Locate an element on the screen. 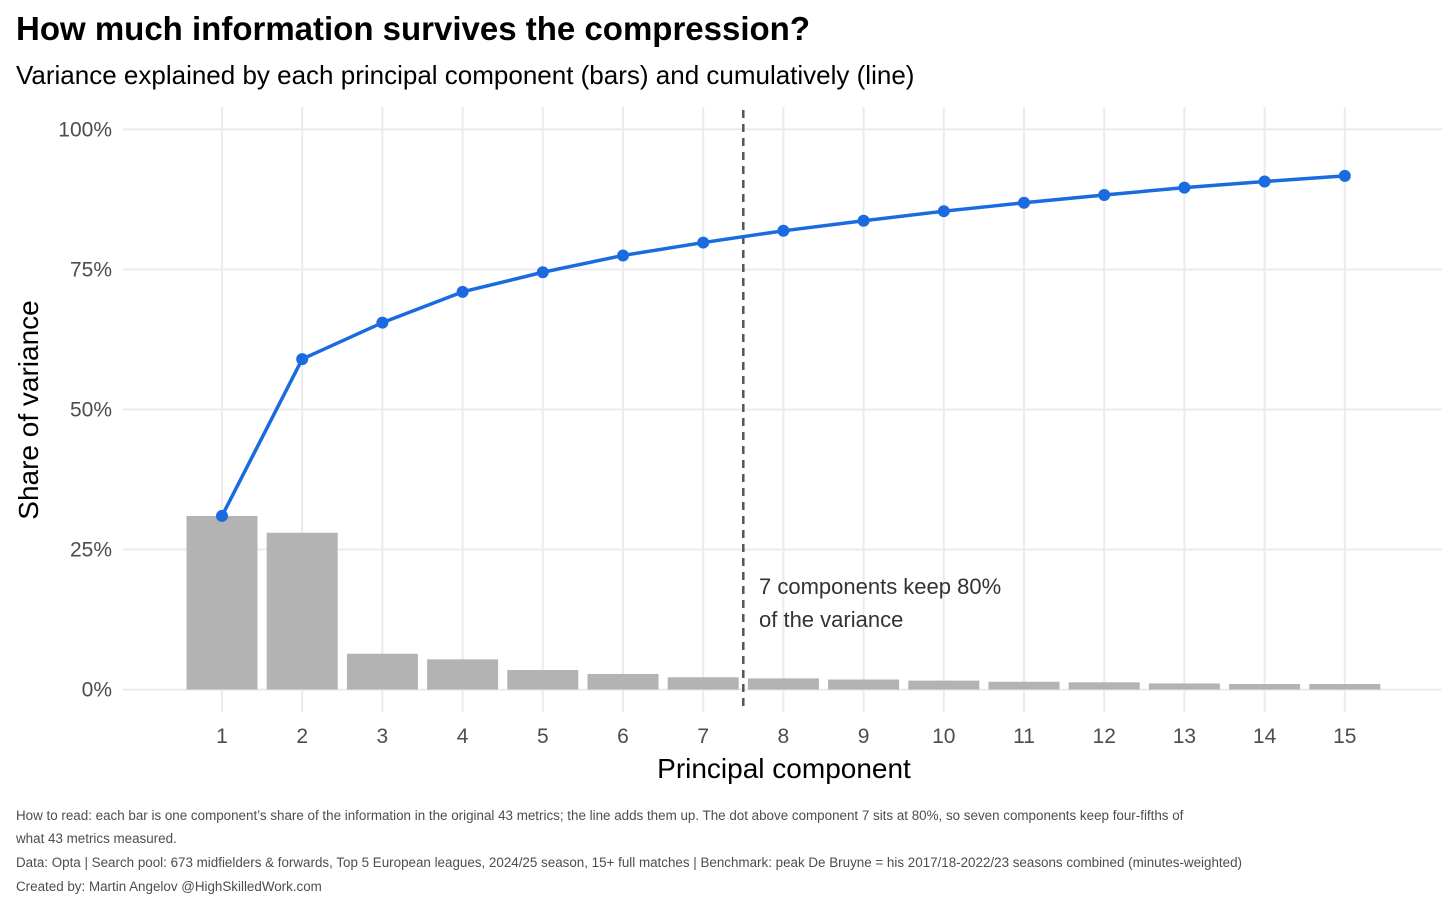 Image resolution: width=1456 pixels, height=910 pixels. caption-how-to-read-cont: what 43 metrics measured. is located at coordinates (96, 838).